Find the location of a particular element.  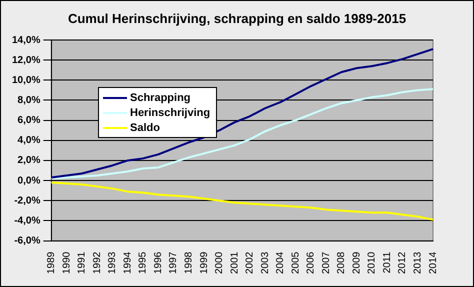

y-tick-label: -2,0% is located at coordinates (27, 200).